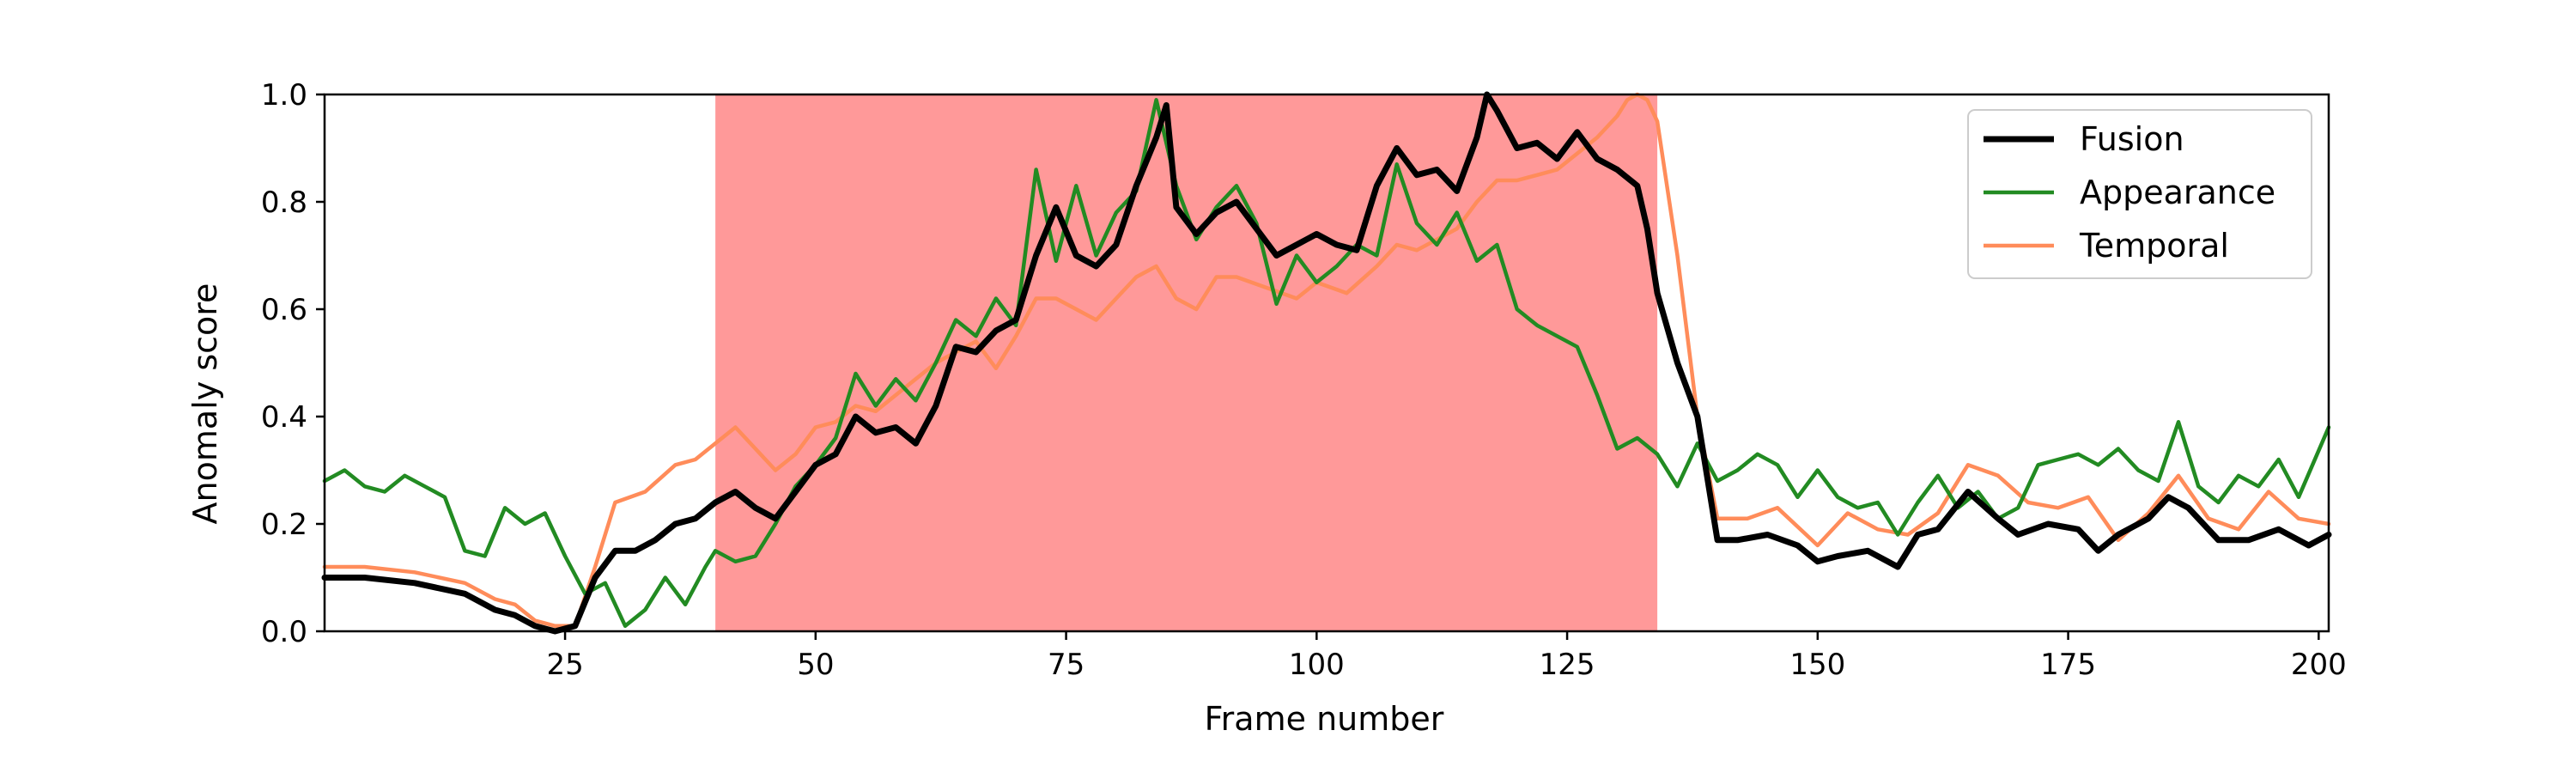  Describe the element at coordinates (1066, 665) in the screenshot. I see `x-tick-label: 75` at that location.